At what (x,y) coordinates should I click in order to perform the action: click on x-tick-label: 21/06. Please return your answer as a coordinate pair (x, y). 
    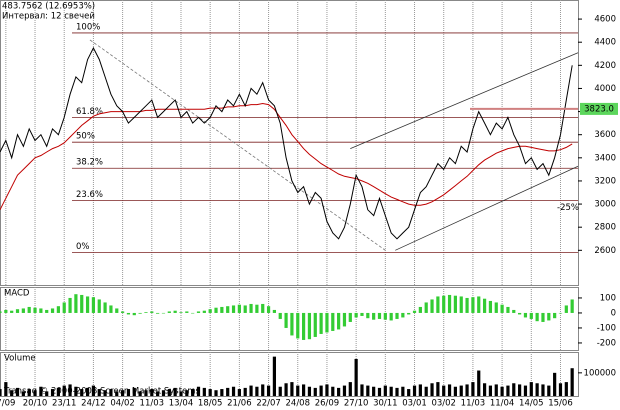
    Looking at the image, I should click on (239, 404).